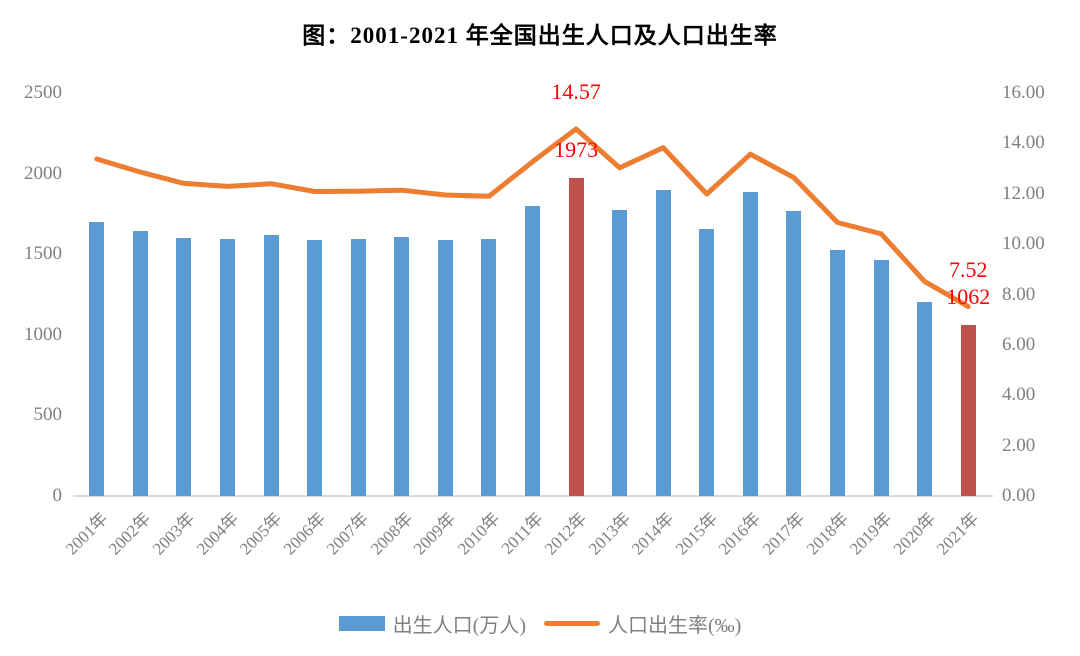 This screenshot has height=656, width=1080. Describe the element at coordinates (609, 533) in the screenshot. I see `x-tick-label: 2013年` at that location.